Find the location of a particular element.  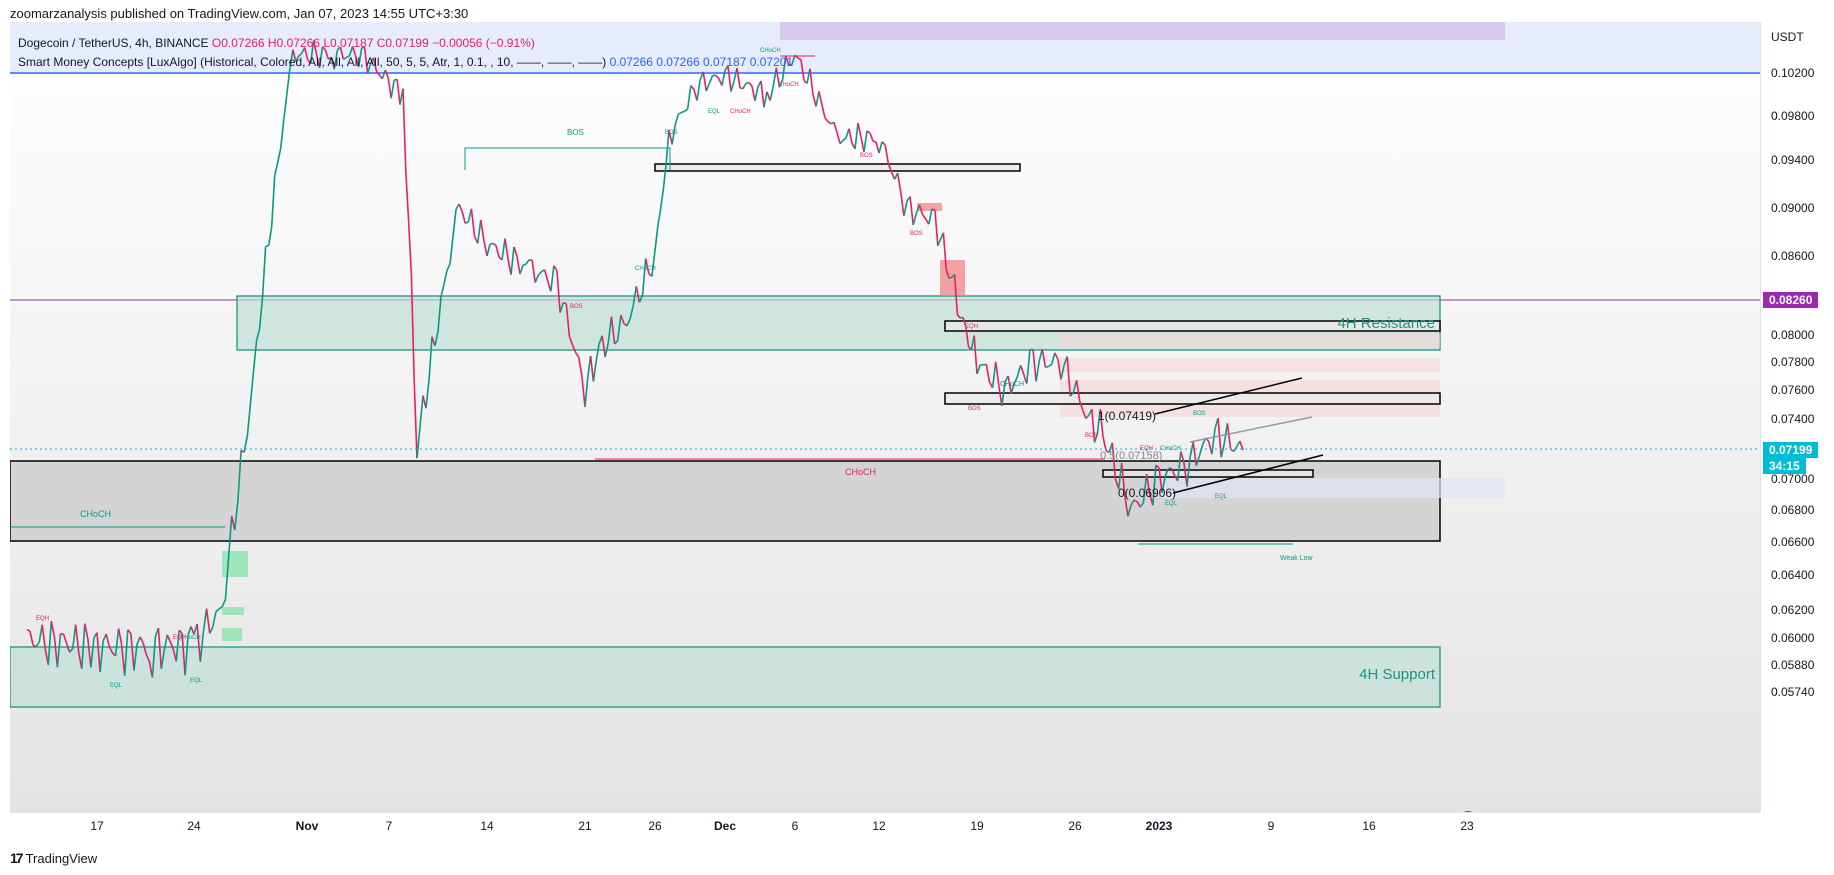

current-price-tag: 0.07199 is located at coordinates (1791, 450).